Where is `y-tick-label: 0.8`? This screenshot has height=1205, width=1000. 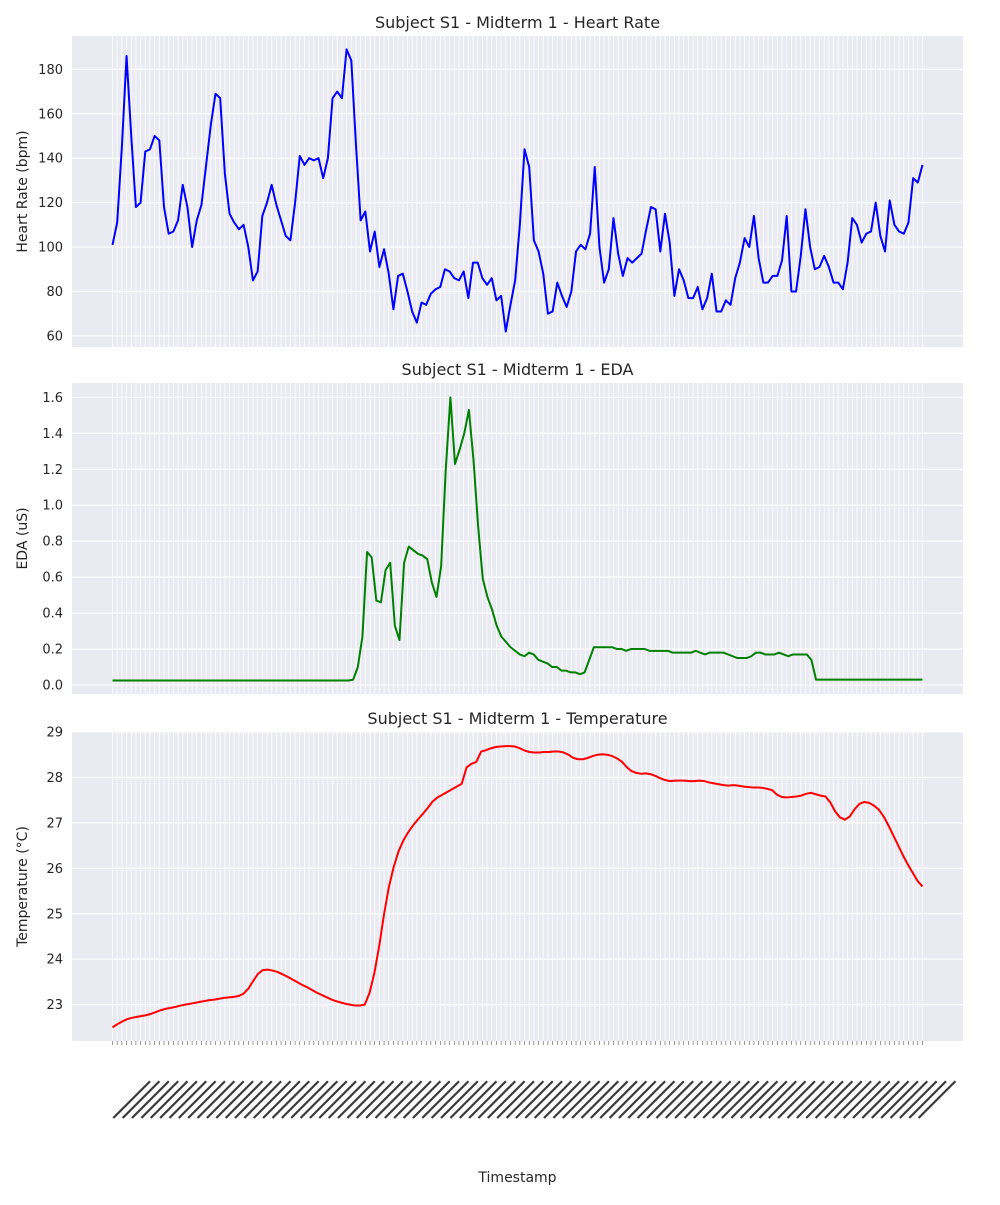 y-tick-label: 0.8 is located at coordinates (52, 542).